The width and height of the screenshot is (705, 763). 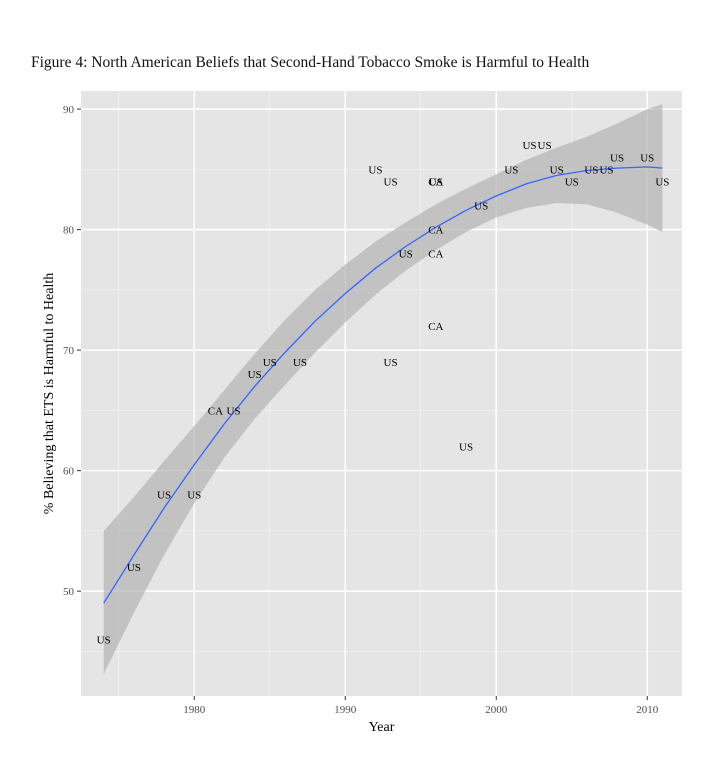 I want to click on y-axis-ticks: 50 60 70 80 90, so click(x=72, y=351).